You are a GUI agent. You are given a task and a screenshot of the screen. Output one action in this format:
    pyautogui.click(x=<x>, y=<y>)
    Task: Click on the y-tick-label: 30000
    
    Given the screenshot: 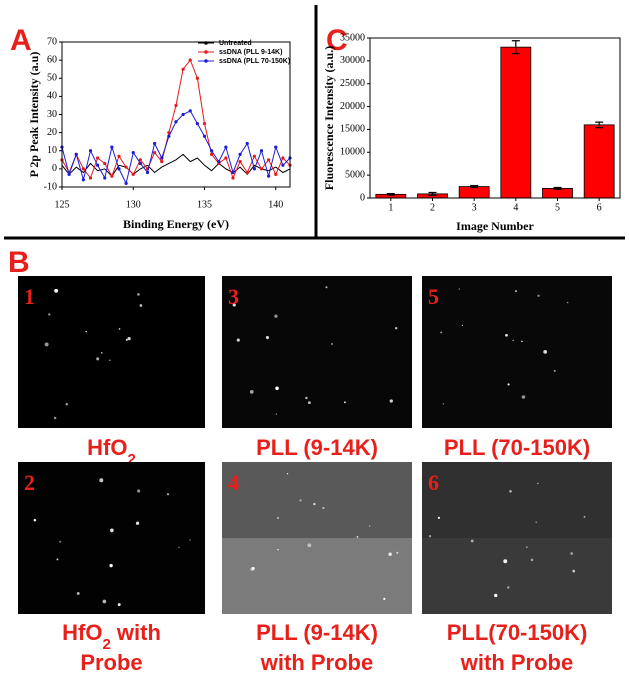 What is the action you would take?
    pyautogui.click(x=352, y=60)
    